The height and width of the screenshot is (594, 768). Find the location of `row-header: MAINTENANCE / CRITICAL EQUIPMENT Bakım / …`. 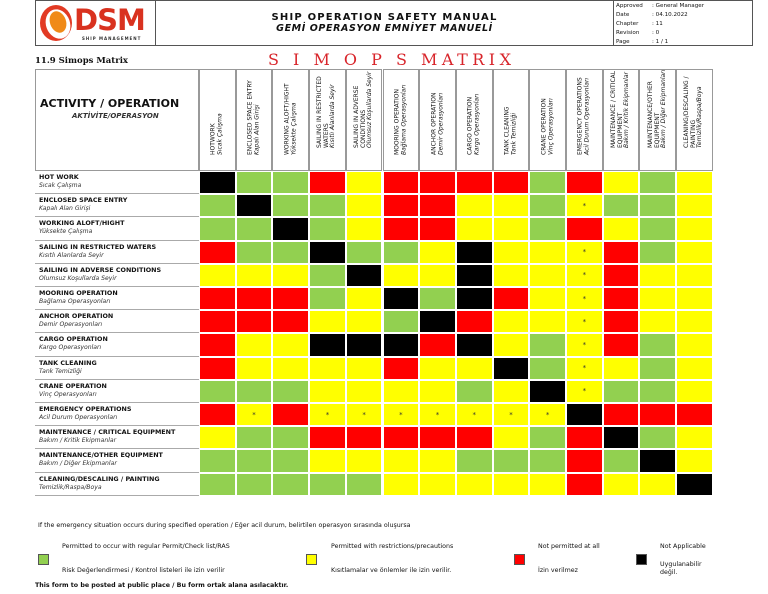

row-header: MAINTENANCE / CRITICAL EQUIPMENT Bakım / … is located at coordinates (117, 438).